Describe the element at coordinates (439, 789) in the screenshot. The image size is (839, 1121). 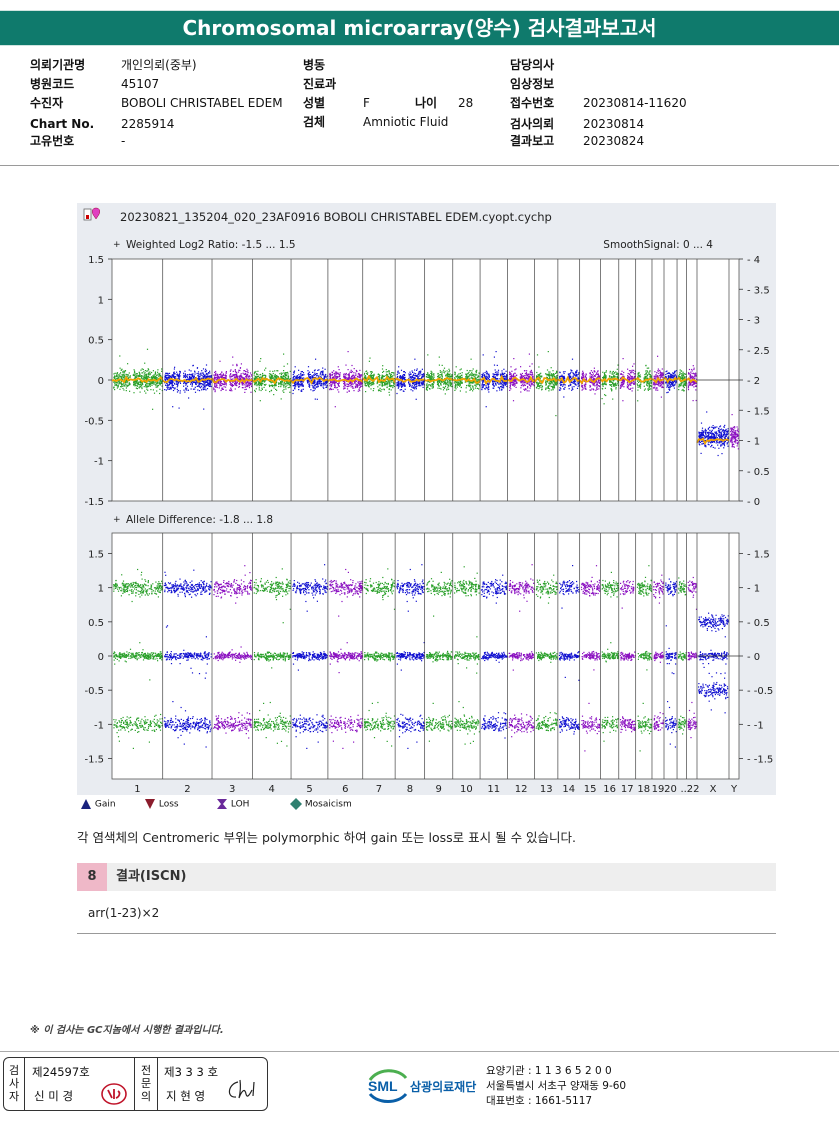
I see `chromosome-label: 9` at that location.